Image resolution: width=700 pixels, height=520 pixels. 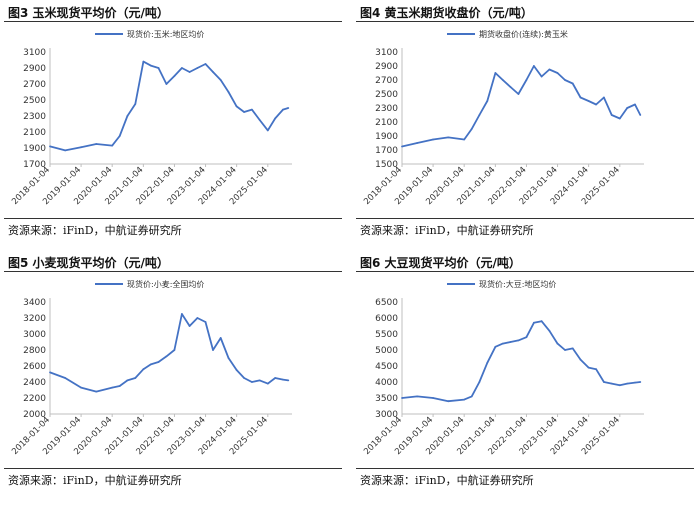 What do you see at coordinates (386, 81) in the screenshot?
I see `y-tick-label: 2700` at bounding box center [386, 81].